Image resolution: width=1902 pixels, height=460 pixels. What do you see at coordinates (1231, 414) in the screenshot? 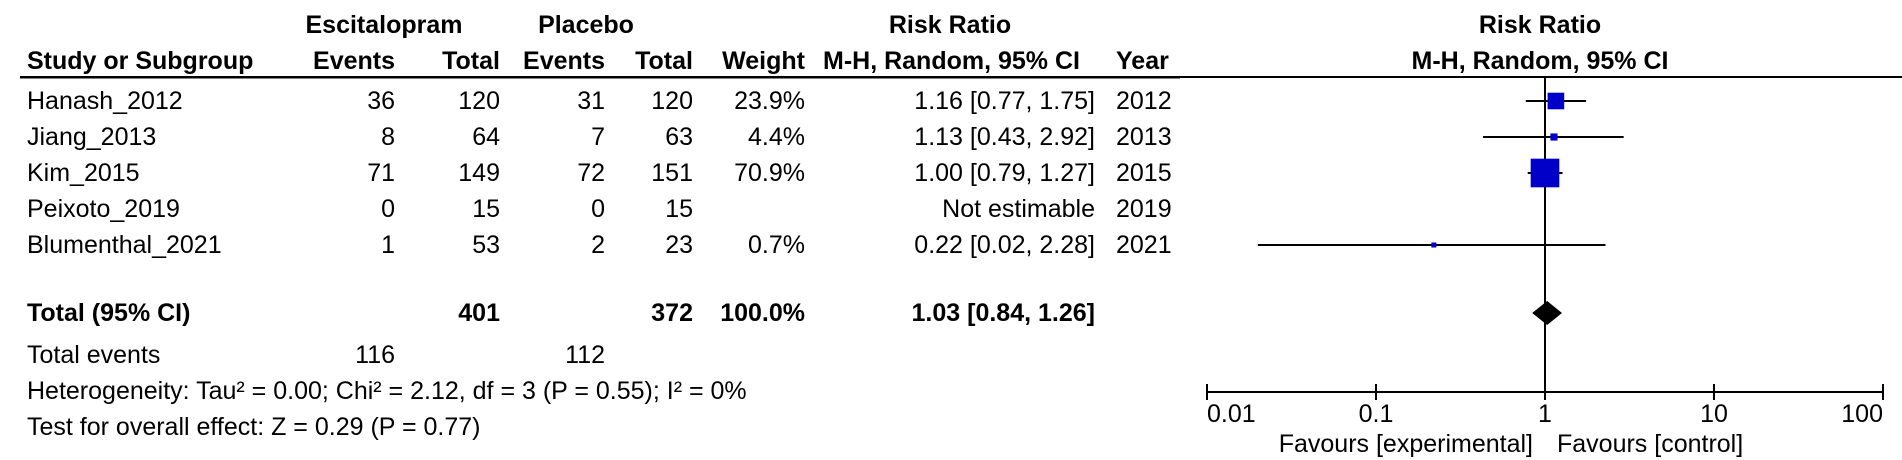
I see `x-tick-label: 0.01` at bounding box center [1231, 414].